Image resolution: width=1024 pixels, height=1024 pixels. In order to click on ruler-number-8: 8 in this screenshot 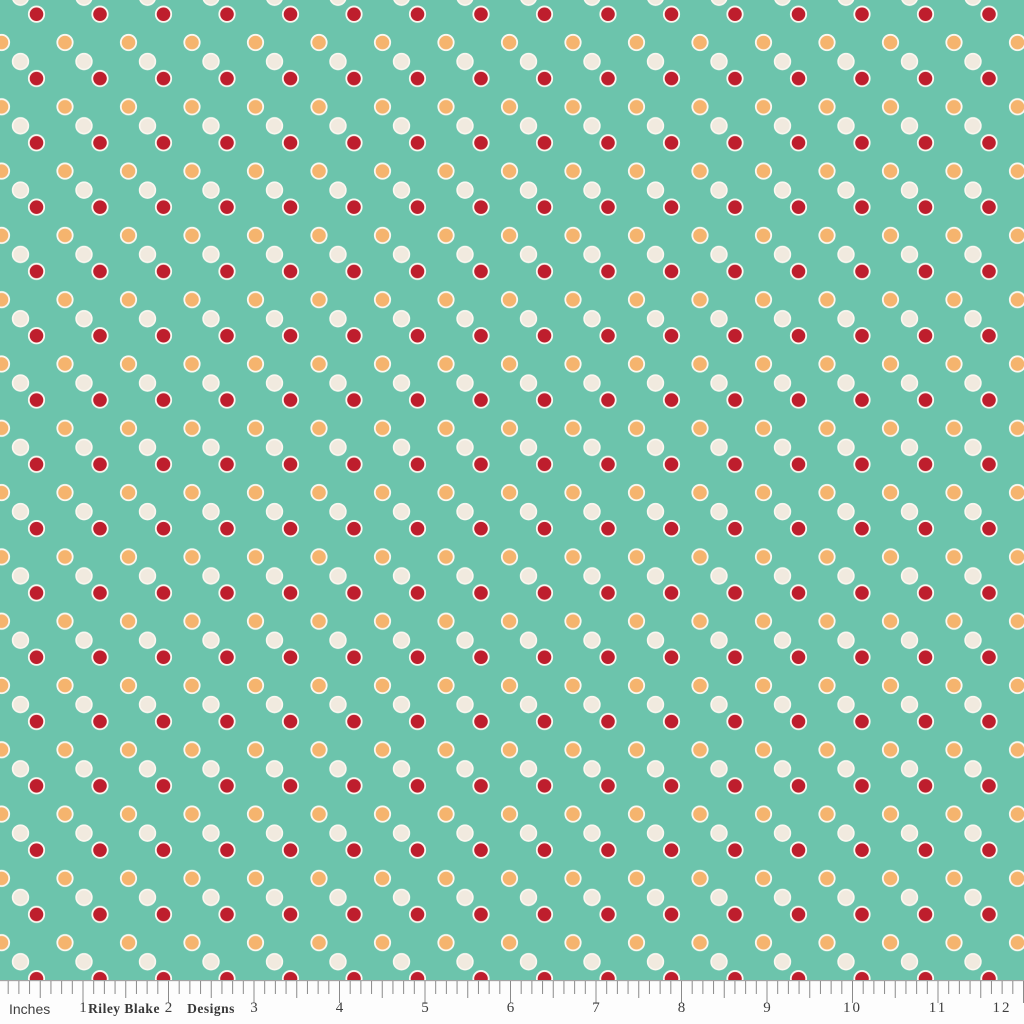, I will do `click(681, 1008)`.